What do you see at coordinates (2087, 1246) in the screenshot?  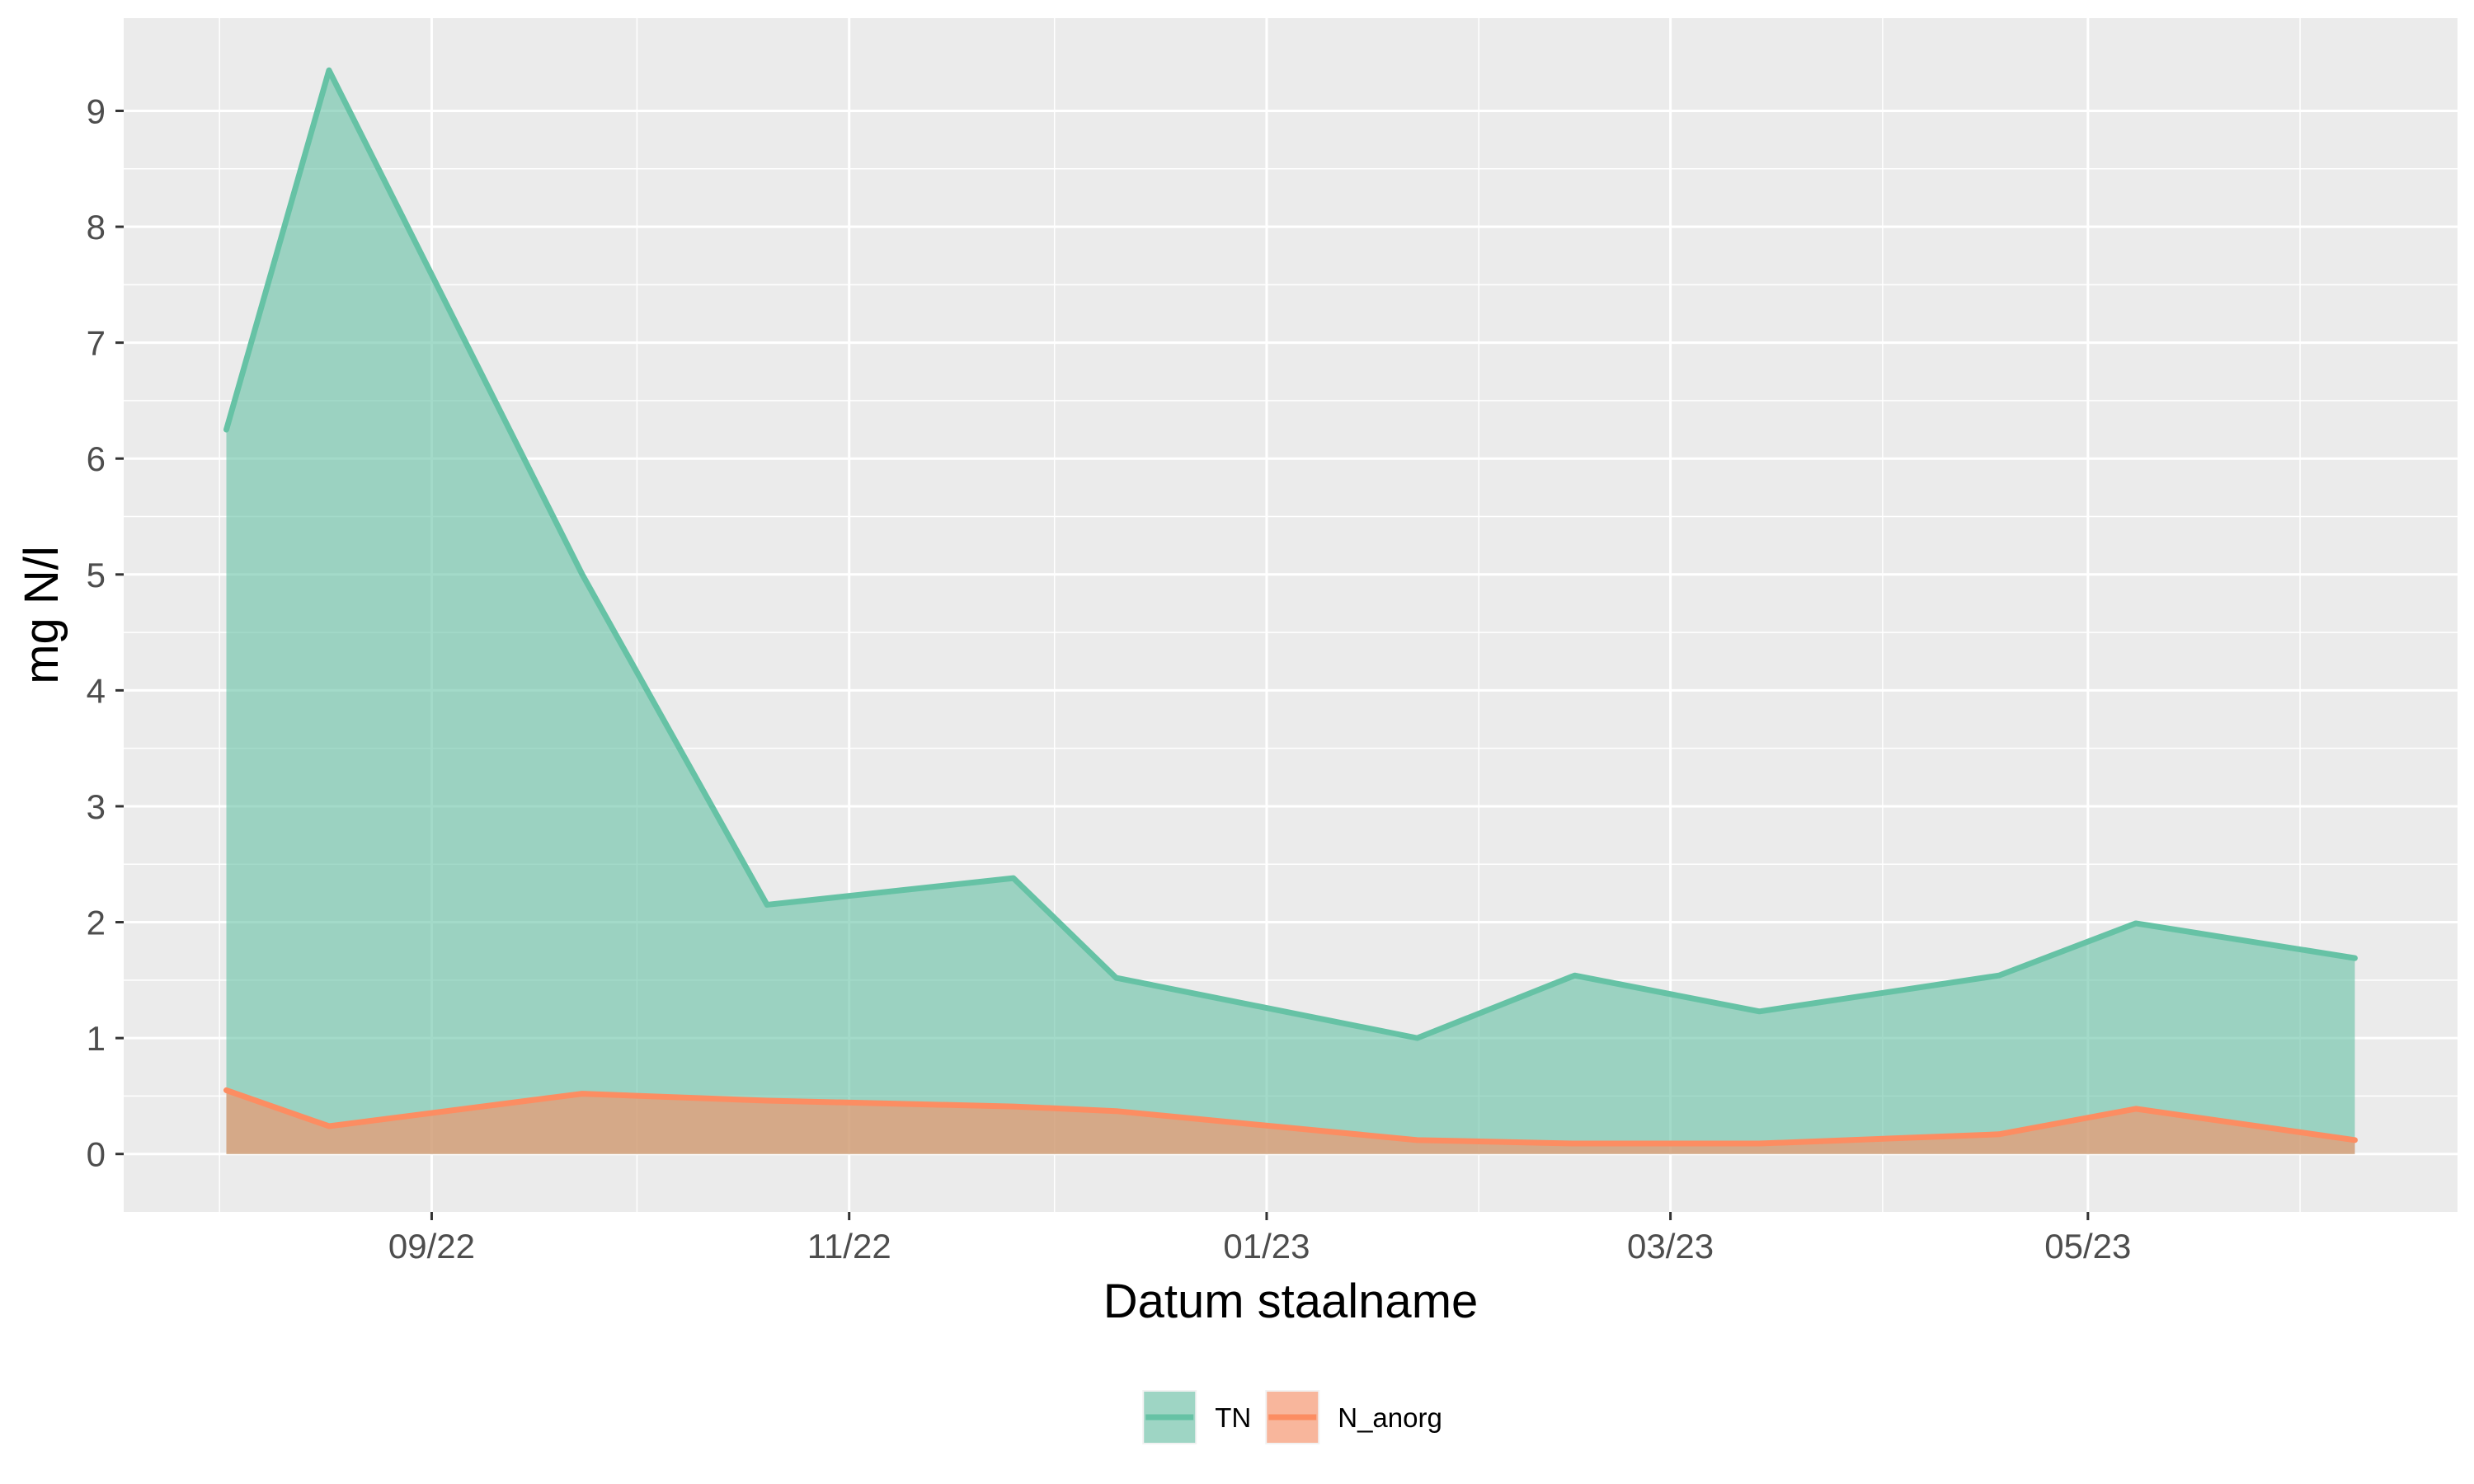 I see `x-tick-label: 05/23` at bounding box center [2087, 1246].